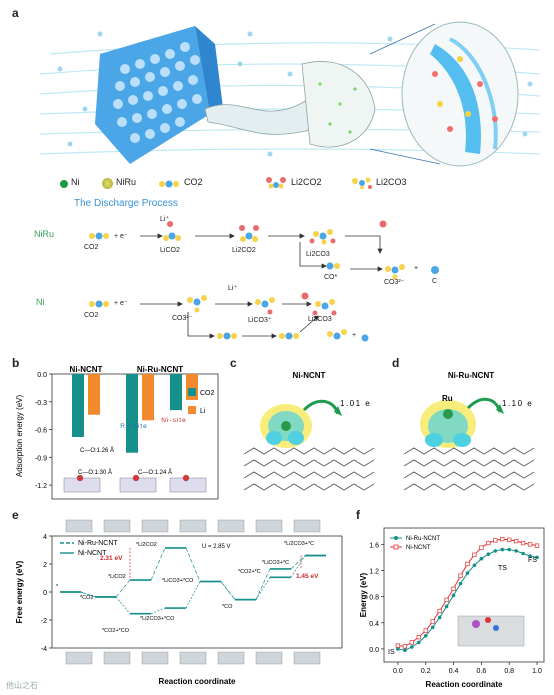  What do you see at coordinates (398, 671) in the screenshot?
I see `f-xtick-label-0: 0.0` at bounding box center [398, 671].